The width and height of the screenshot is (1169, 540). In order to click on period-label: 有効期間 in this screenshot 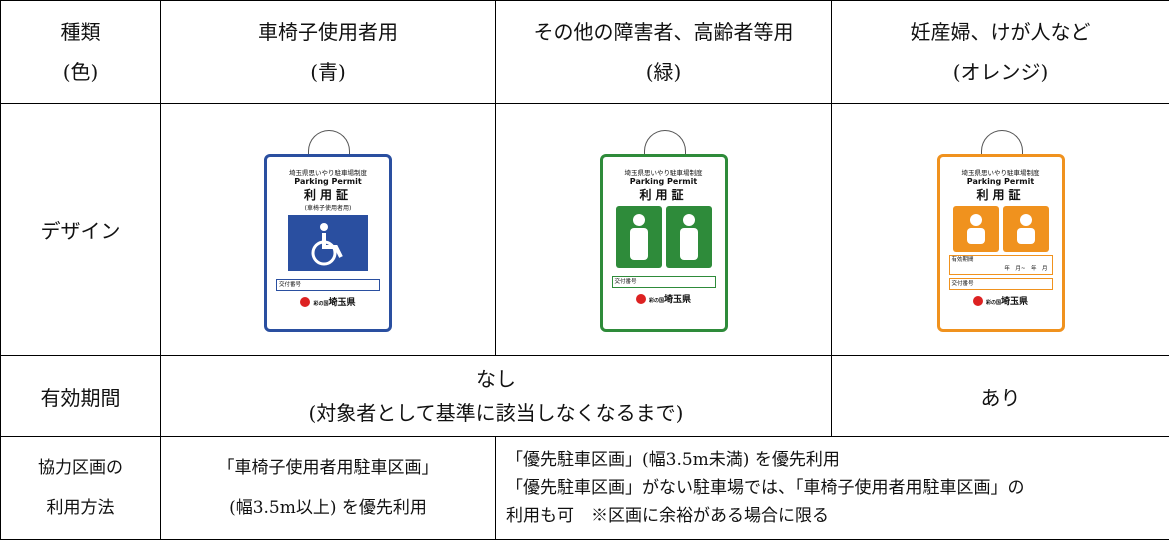, I will do `click(1002, 260)`.